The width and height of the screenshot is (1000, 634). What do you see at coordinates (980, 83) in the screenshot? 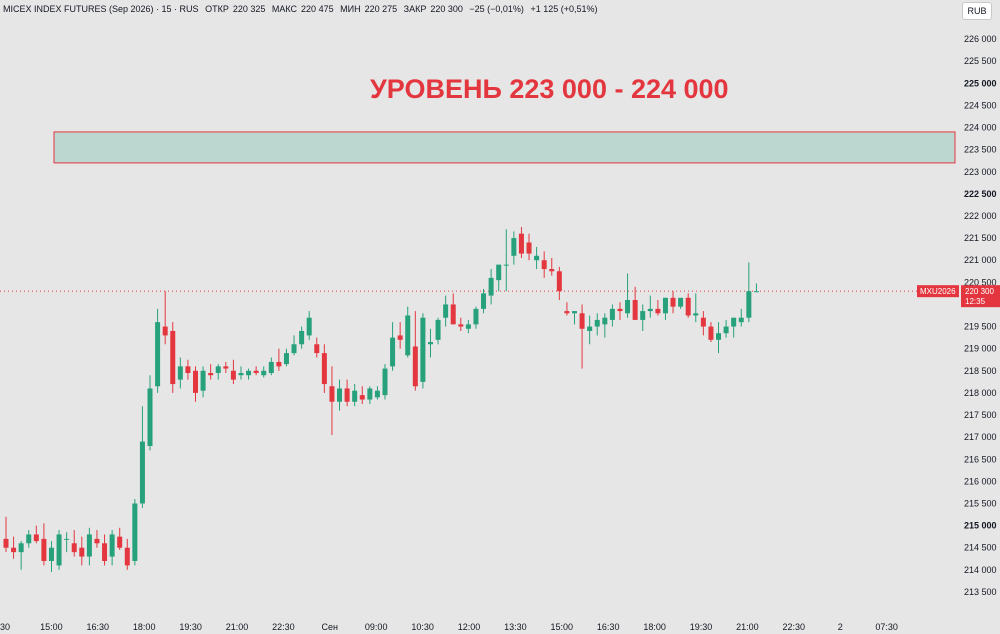
I see `y-tick-label: 225 000` at bounding box center [980, 83].